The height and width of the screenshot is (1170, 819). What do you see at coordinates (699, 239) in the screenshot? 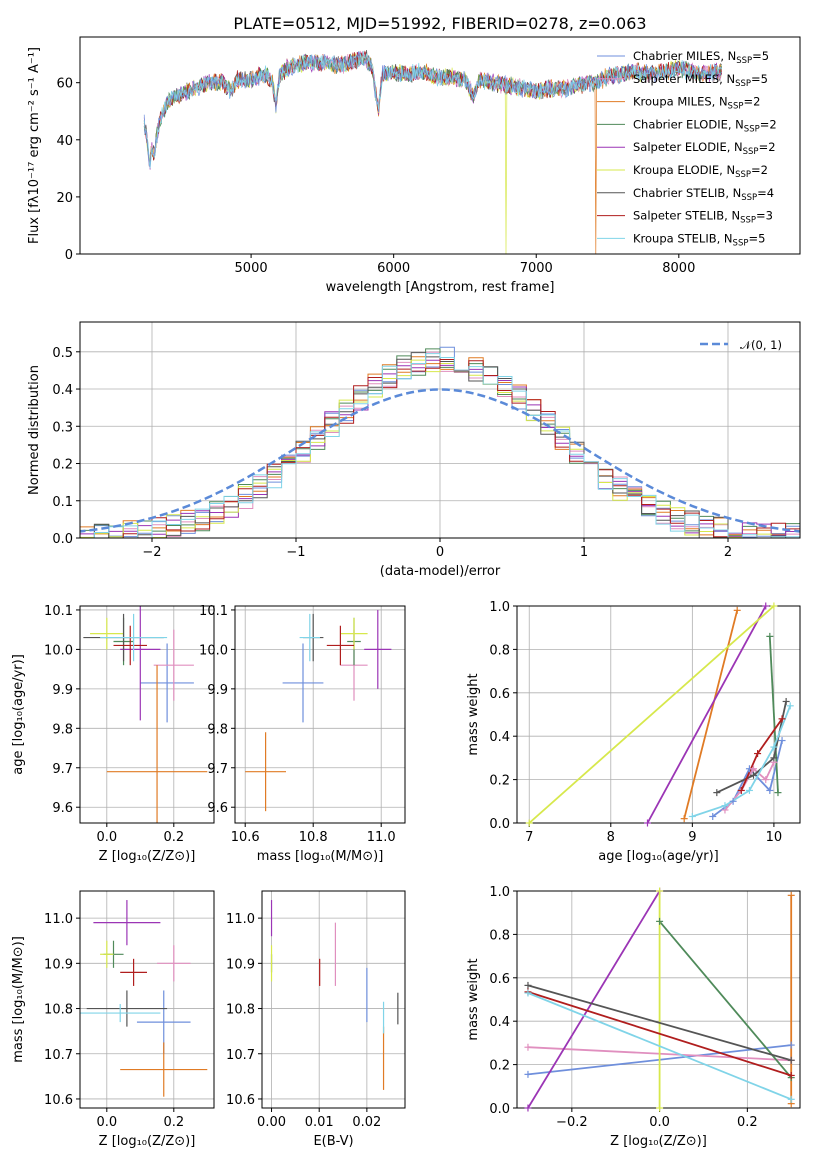
I see `legend-entry: Kroupa STELIB, NSSP=5` at bounding box center [699, 239].